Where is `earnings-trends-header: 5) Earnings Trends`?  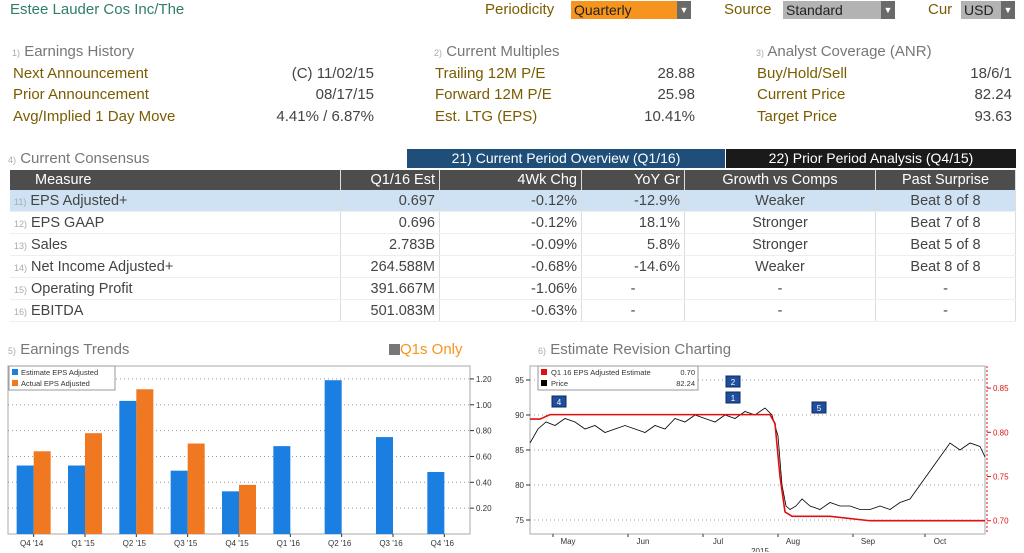 earnings-trends-header: 5) Earnings Trends is located at coordinates (68, 349).